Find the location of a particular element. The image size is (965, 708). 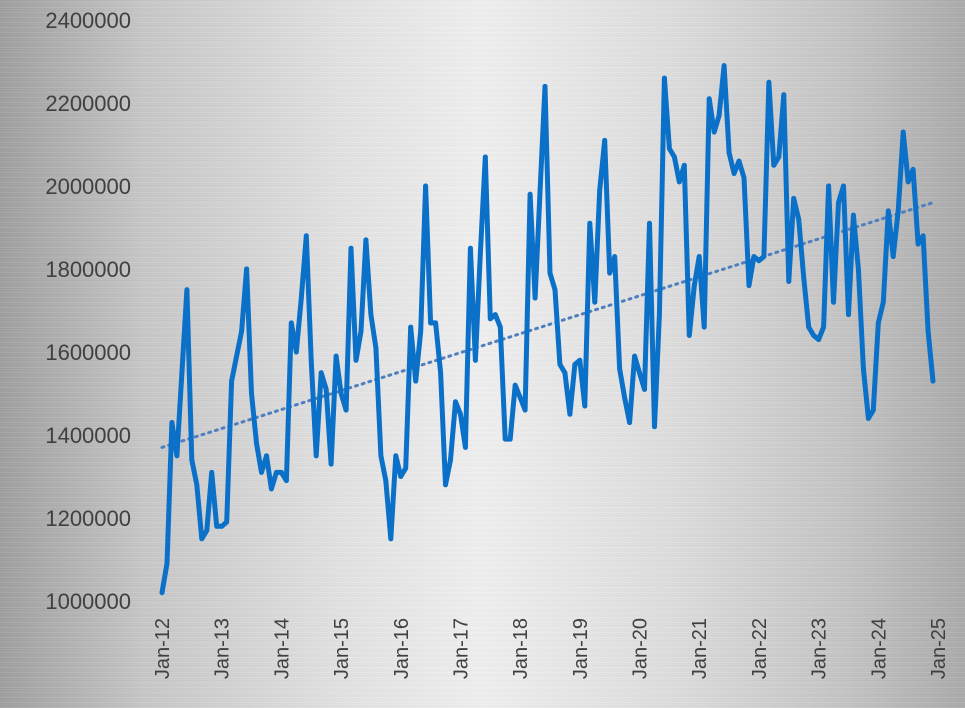

x-tick-label: Jan-15 is located at coordinates (342, 648).